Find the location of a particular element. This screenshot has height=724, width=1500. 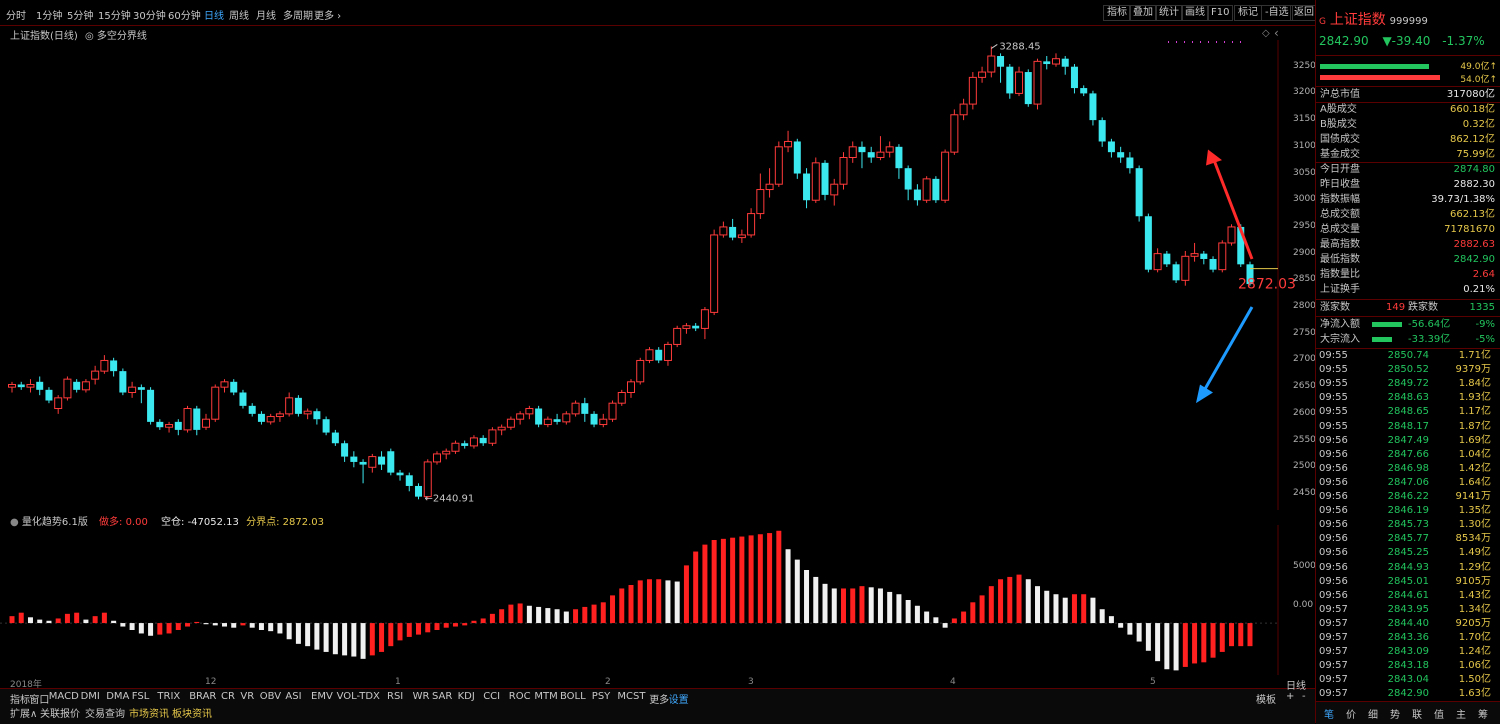

period-tab-fenshi: 分时 is located at coordinates (16, 16).